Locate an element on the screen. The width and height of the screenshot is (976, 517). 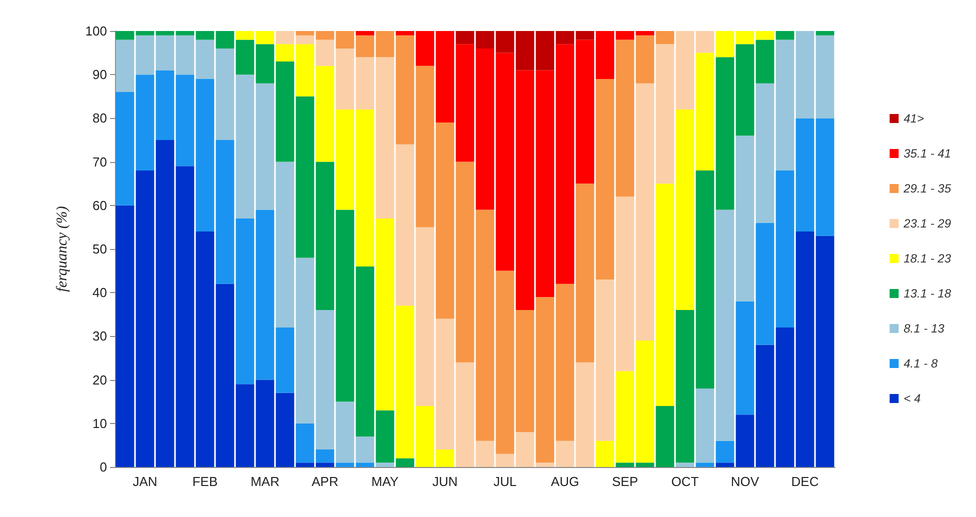
x-tick-label: NOV is located at coordinates (745, 481).